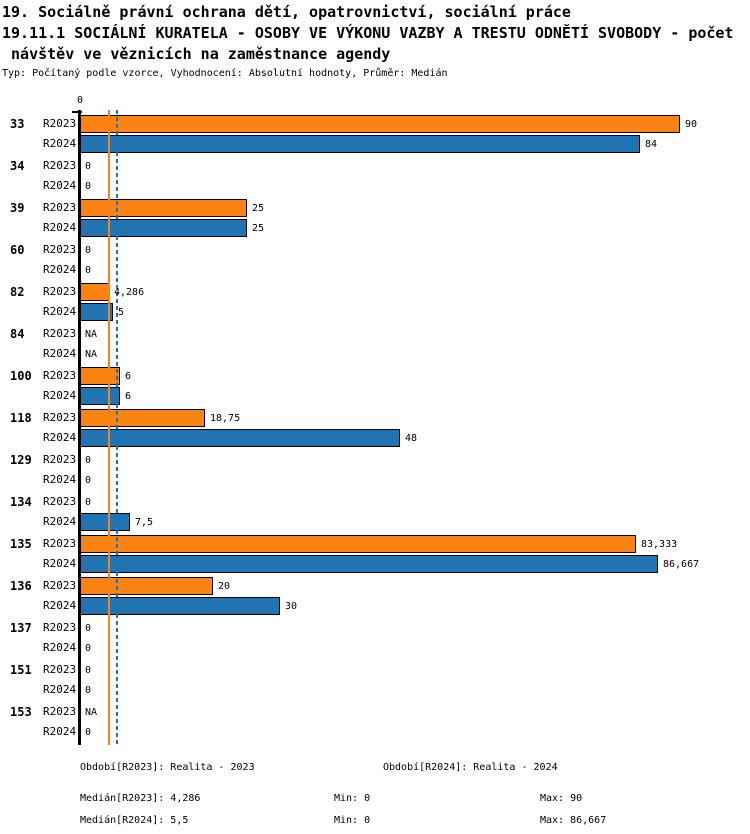 The width and height of the screenshot is (750, 834). What do you see at coordinates (17, 292) in the screenshot?
I see `category-label: 82` at bounding box center [17, 292].